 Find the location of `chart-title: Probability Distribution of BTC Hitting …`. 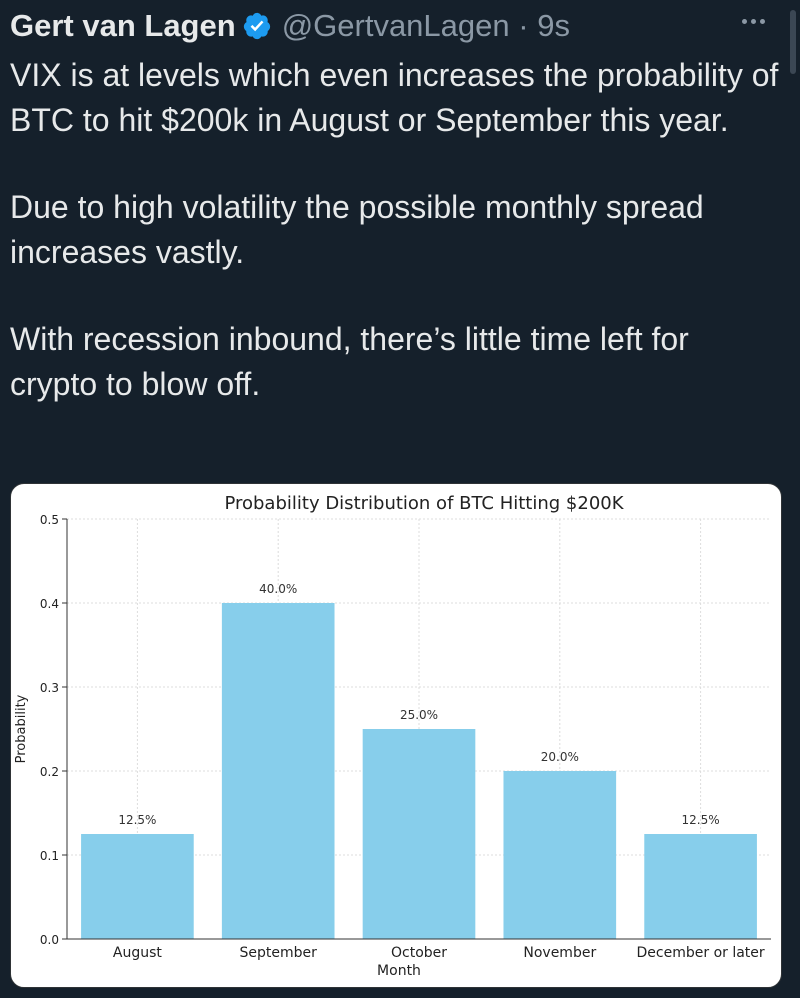

chart-title: Probability Distribution of BTC Hitting … is located at coordinates (424, 503).